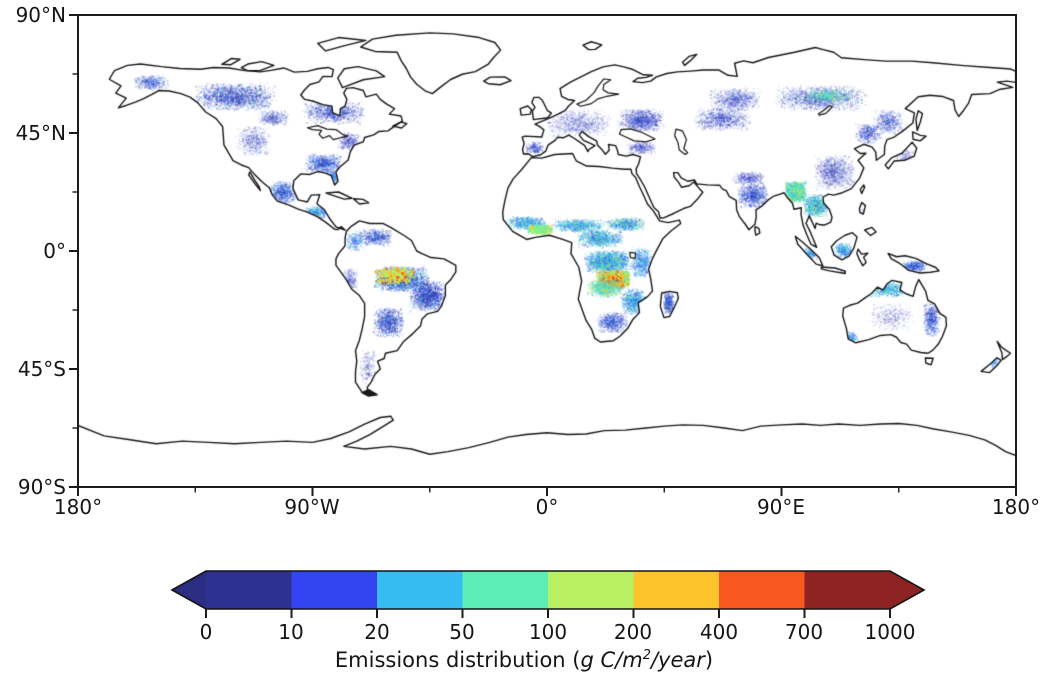 The image size is (1048, 687). I want to click on caption-prefix: Emissions distribution (, so click(457, 660).